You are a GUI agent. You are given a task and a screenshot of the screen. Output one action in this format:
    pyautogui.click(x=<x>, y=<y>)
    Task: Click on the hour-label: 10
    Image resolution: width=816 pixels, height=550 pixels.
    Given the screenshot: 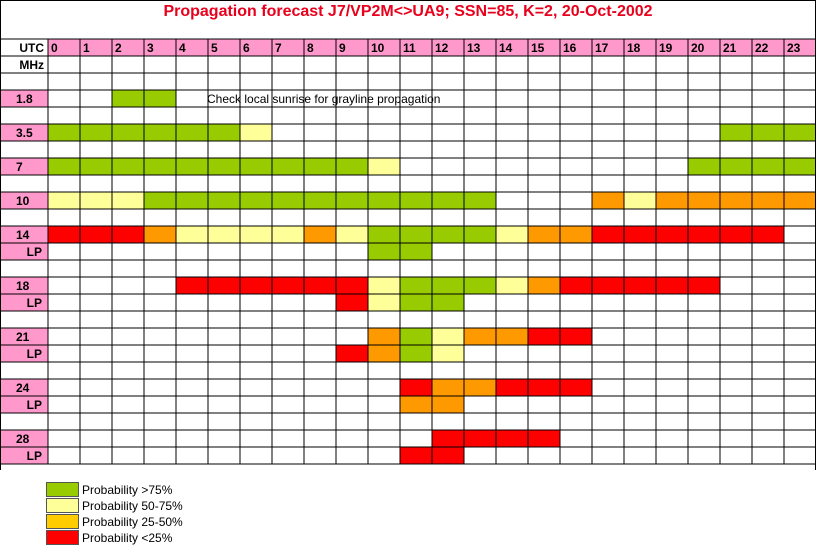 What is the action you would take?
    pyautogui.click(x=378, y=48)
    